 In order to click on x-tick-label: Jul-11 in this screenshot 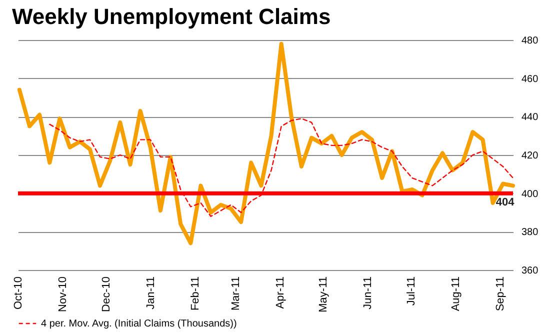, I will do `click(411, 291)`.